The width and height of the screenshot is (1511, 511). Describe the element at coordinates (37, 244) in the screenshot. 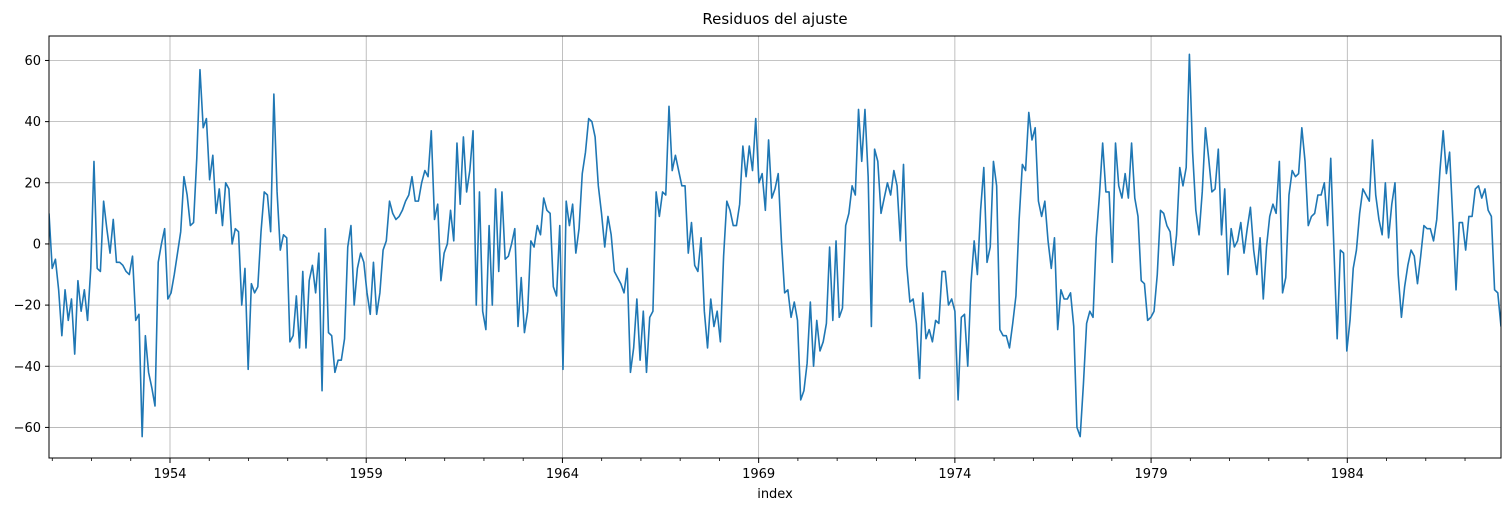

I see `y-tick-label: 0` at that location.